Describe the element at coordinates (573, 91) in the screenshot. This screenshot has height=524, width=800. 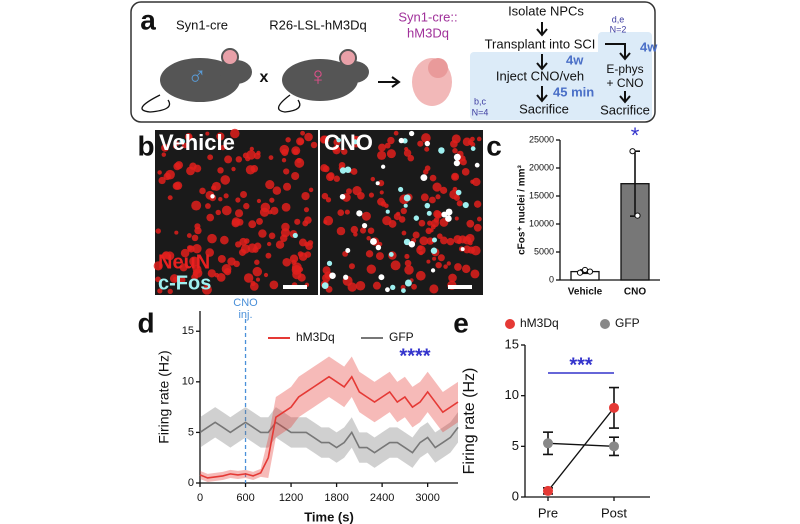
I see `step-time: 45 min` at that location.